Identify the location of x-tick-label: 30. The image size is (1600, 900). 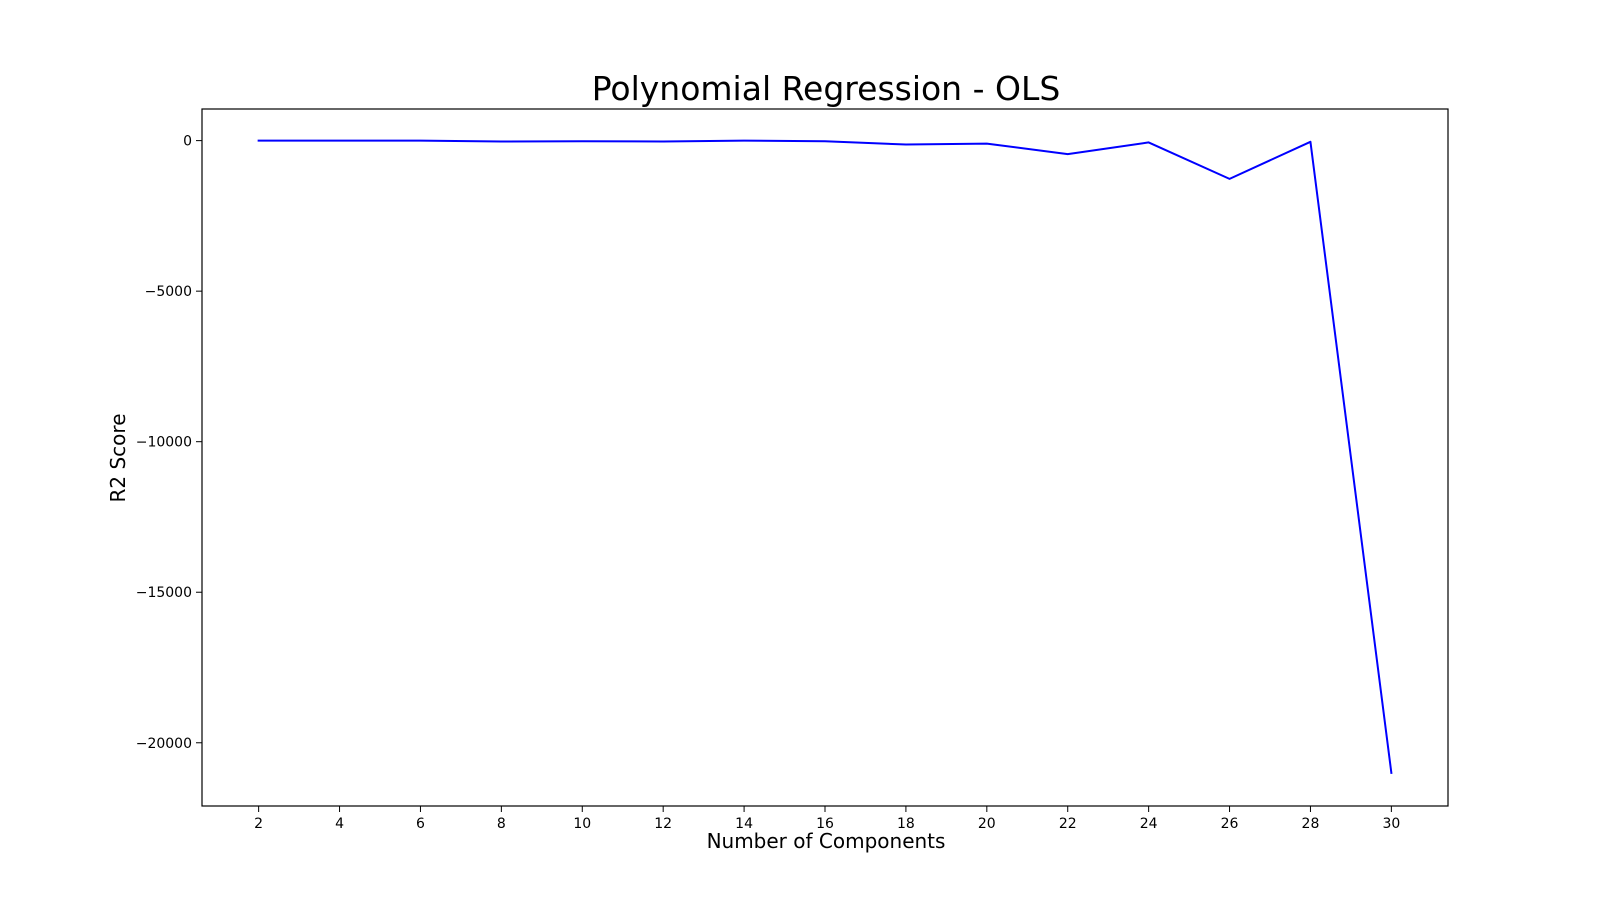
(1391, 824).